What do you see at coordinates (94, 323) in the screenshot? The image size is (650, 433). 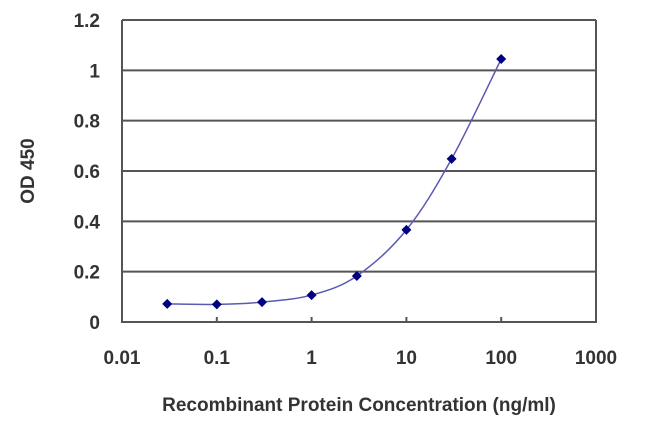 I see `y-tick-label: 0` at bounding box center [94, 323].